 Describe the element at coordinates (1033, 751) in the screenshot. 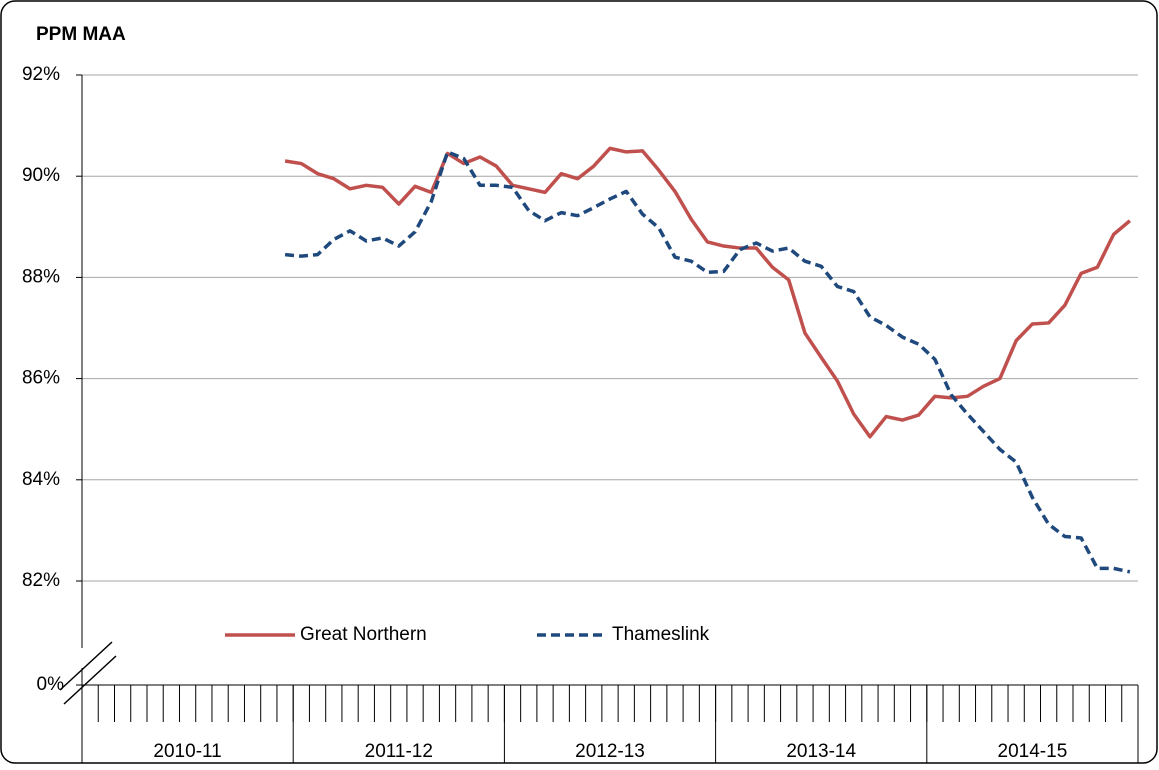

I see `x-group-label: 2014-15` at that location.